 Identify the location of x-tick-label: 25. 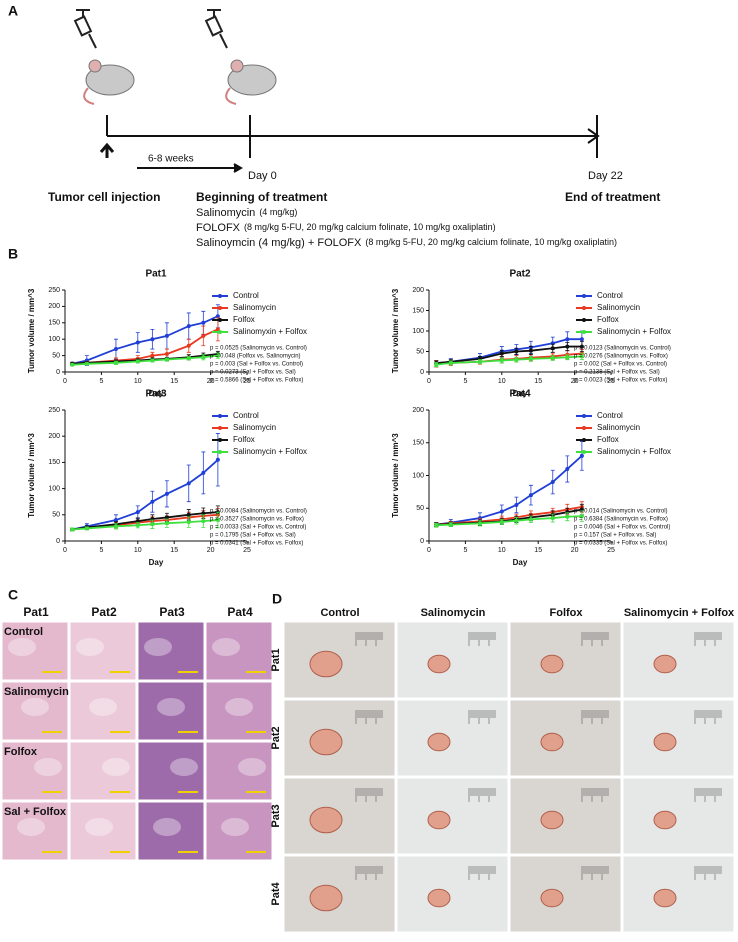
(247, 381).